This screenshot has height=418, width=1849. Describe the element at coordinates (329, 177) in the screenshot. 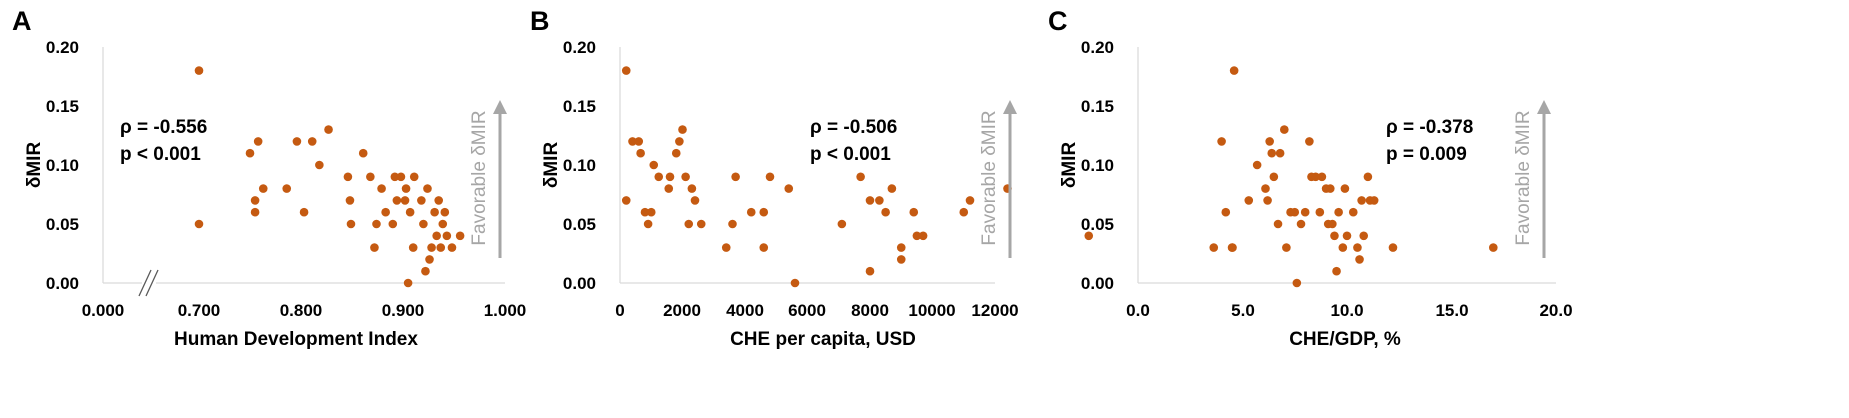

I see `data-points` at that location.